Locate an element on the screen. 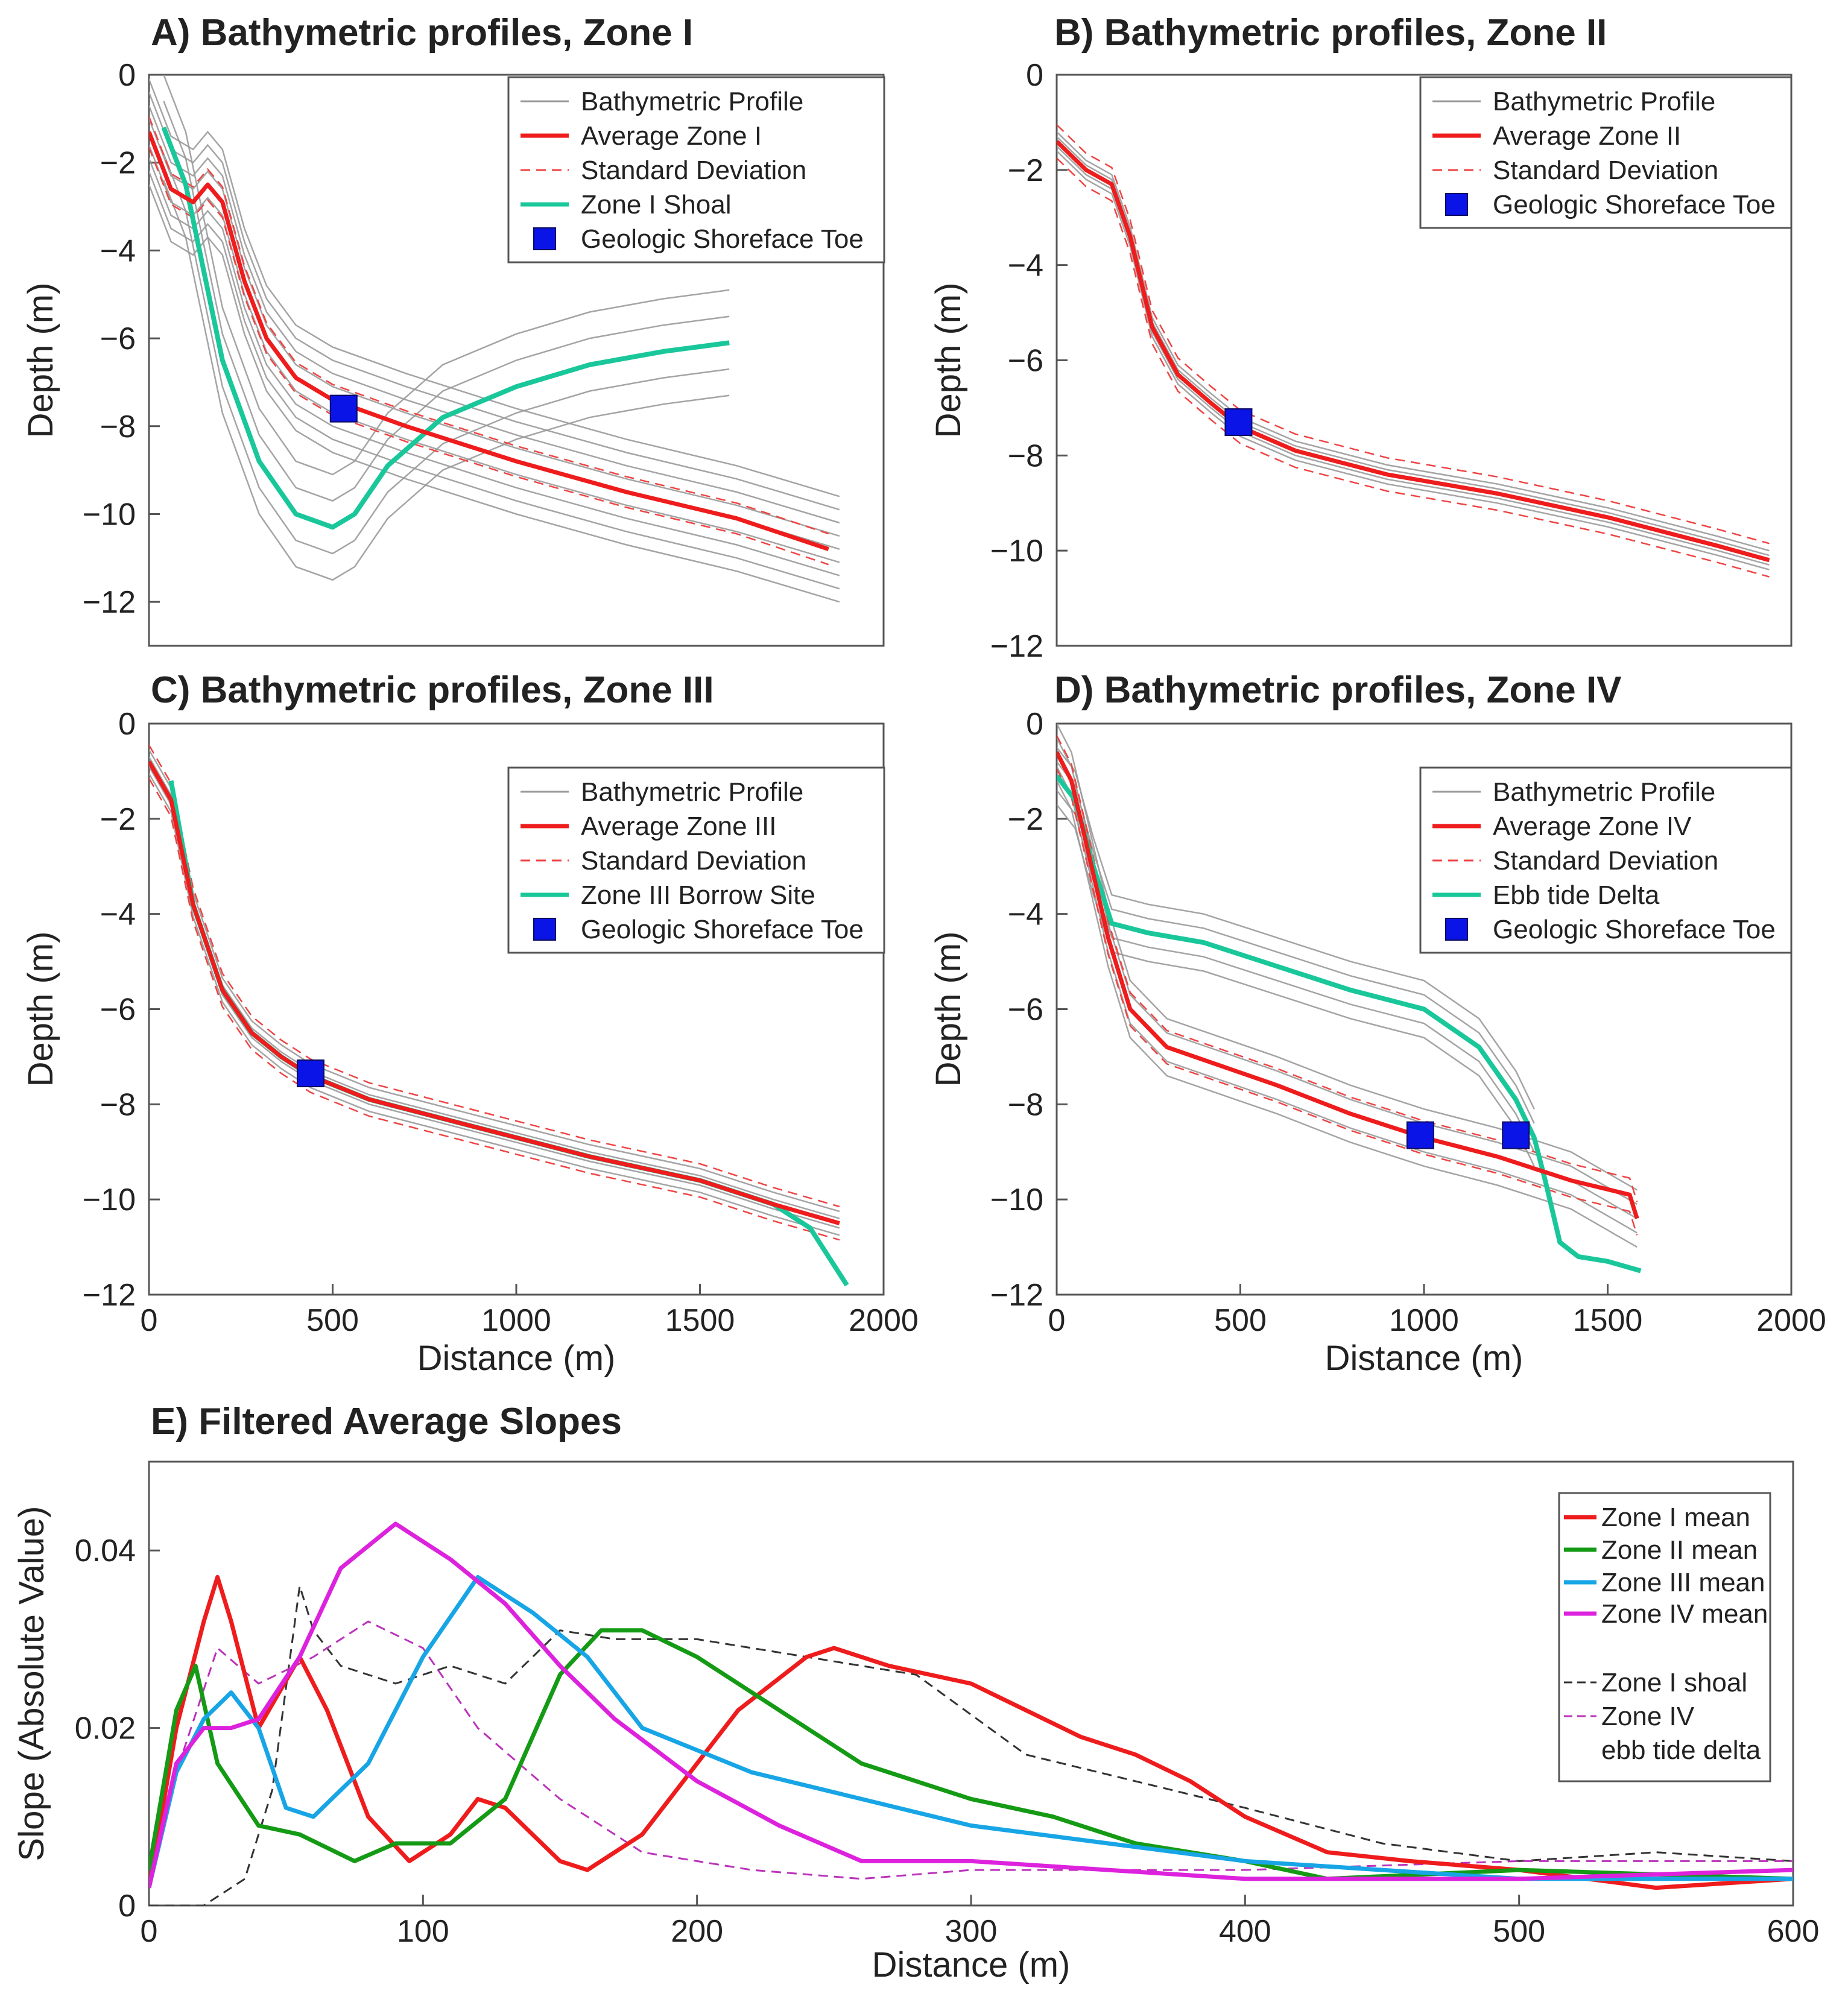 Image resolution: width=1848 pixels, height=2008 pixels. panel-e-legend-label: ebb tide delta is located at coordinates (1681, 1750).